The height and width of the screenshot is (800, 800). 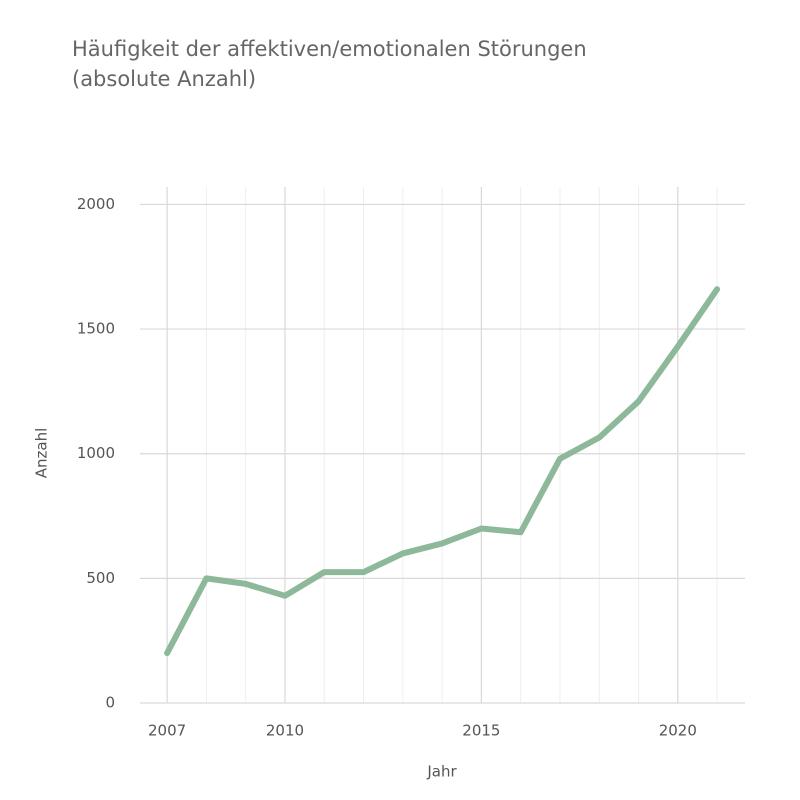 I want to click on y-axis-label: Anzahl, so click(x=42, y=453).